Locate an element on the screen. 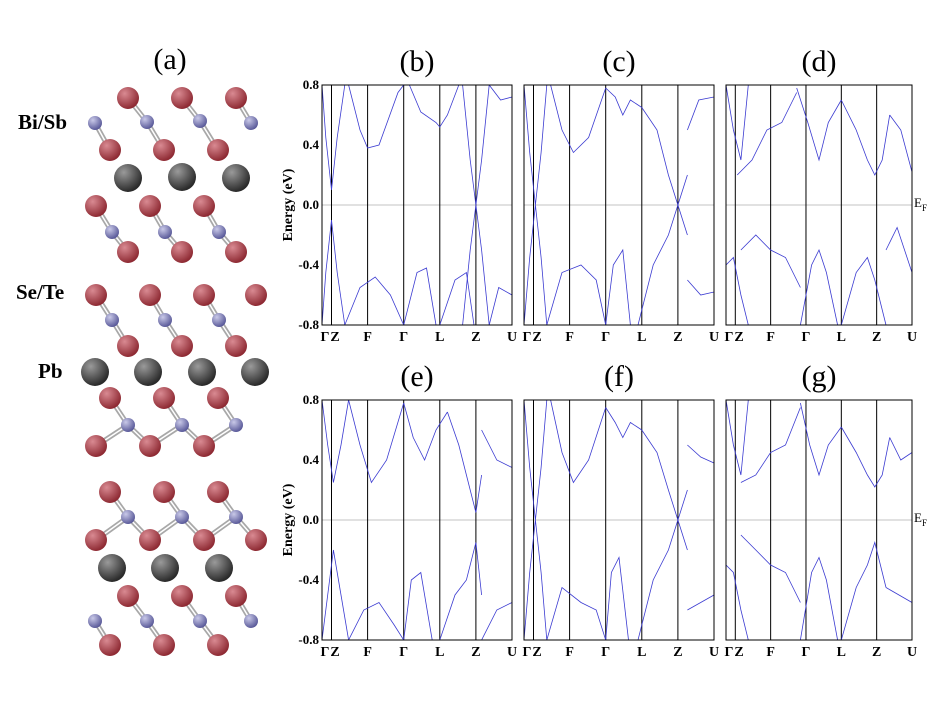 The width and height of the screenshot is (937, 703). band-panel-g: (g)Γ Z F Γ L Z U is located at coordinates (821, 510).